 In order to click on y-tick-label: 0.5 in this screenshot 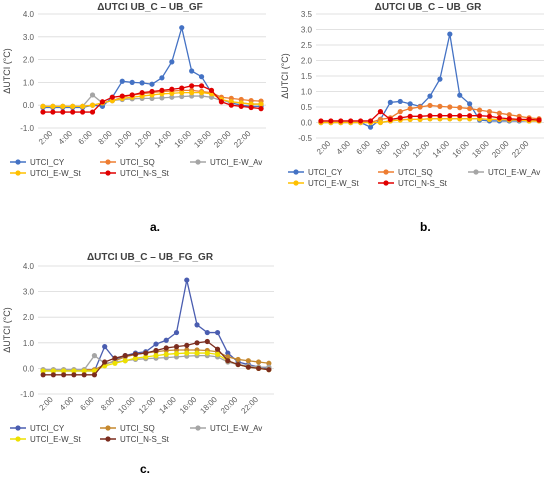, I will do `click(307, 107)`.